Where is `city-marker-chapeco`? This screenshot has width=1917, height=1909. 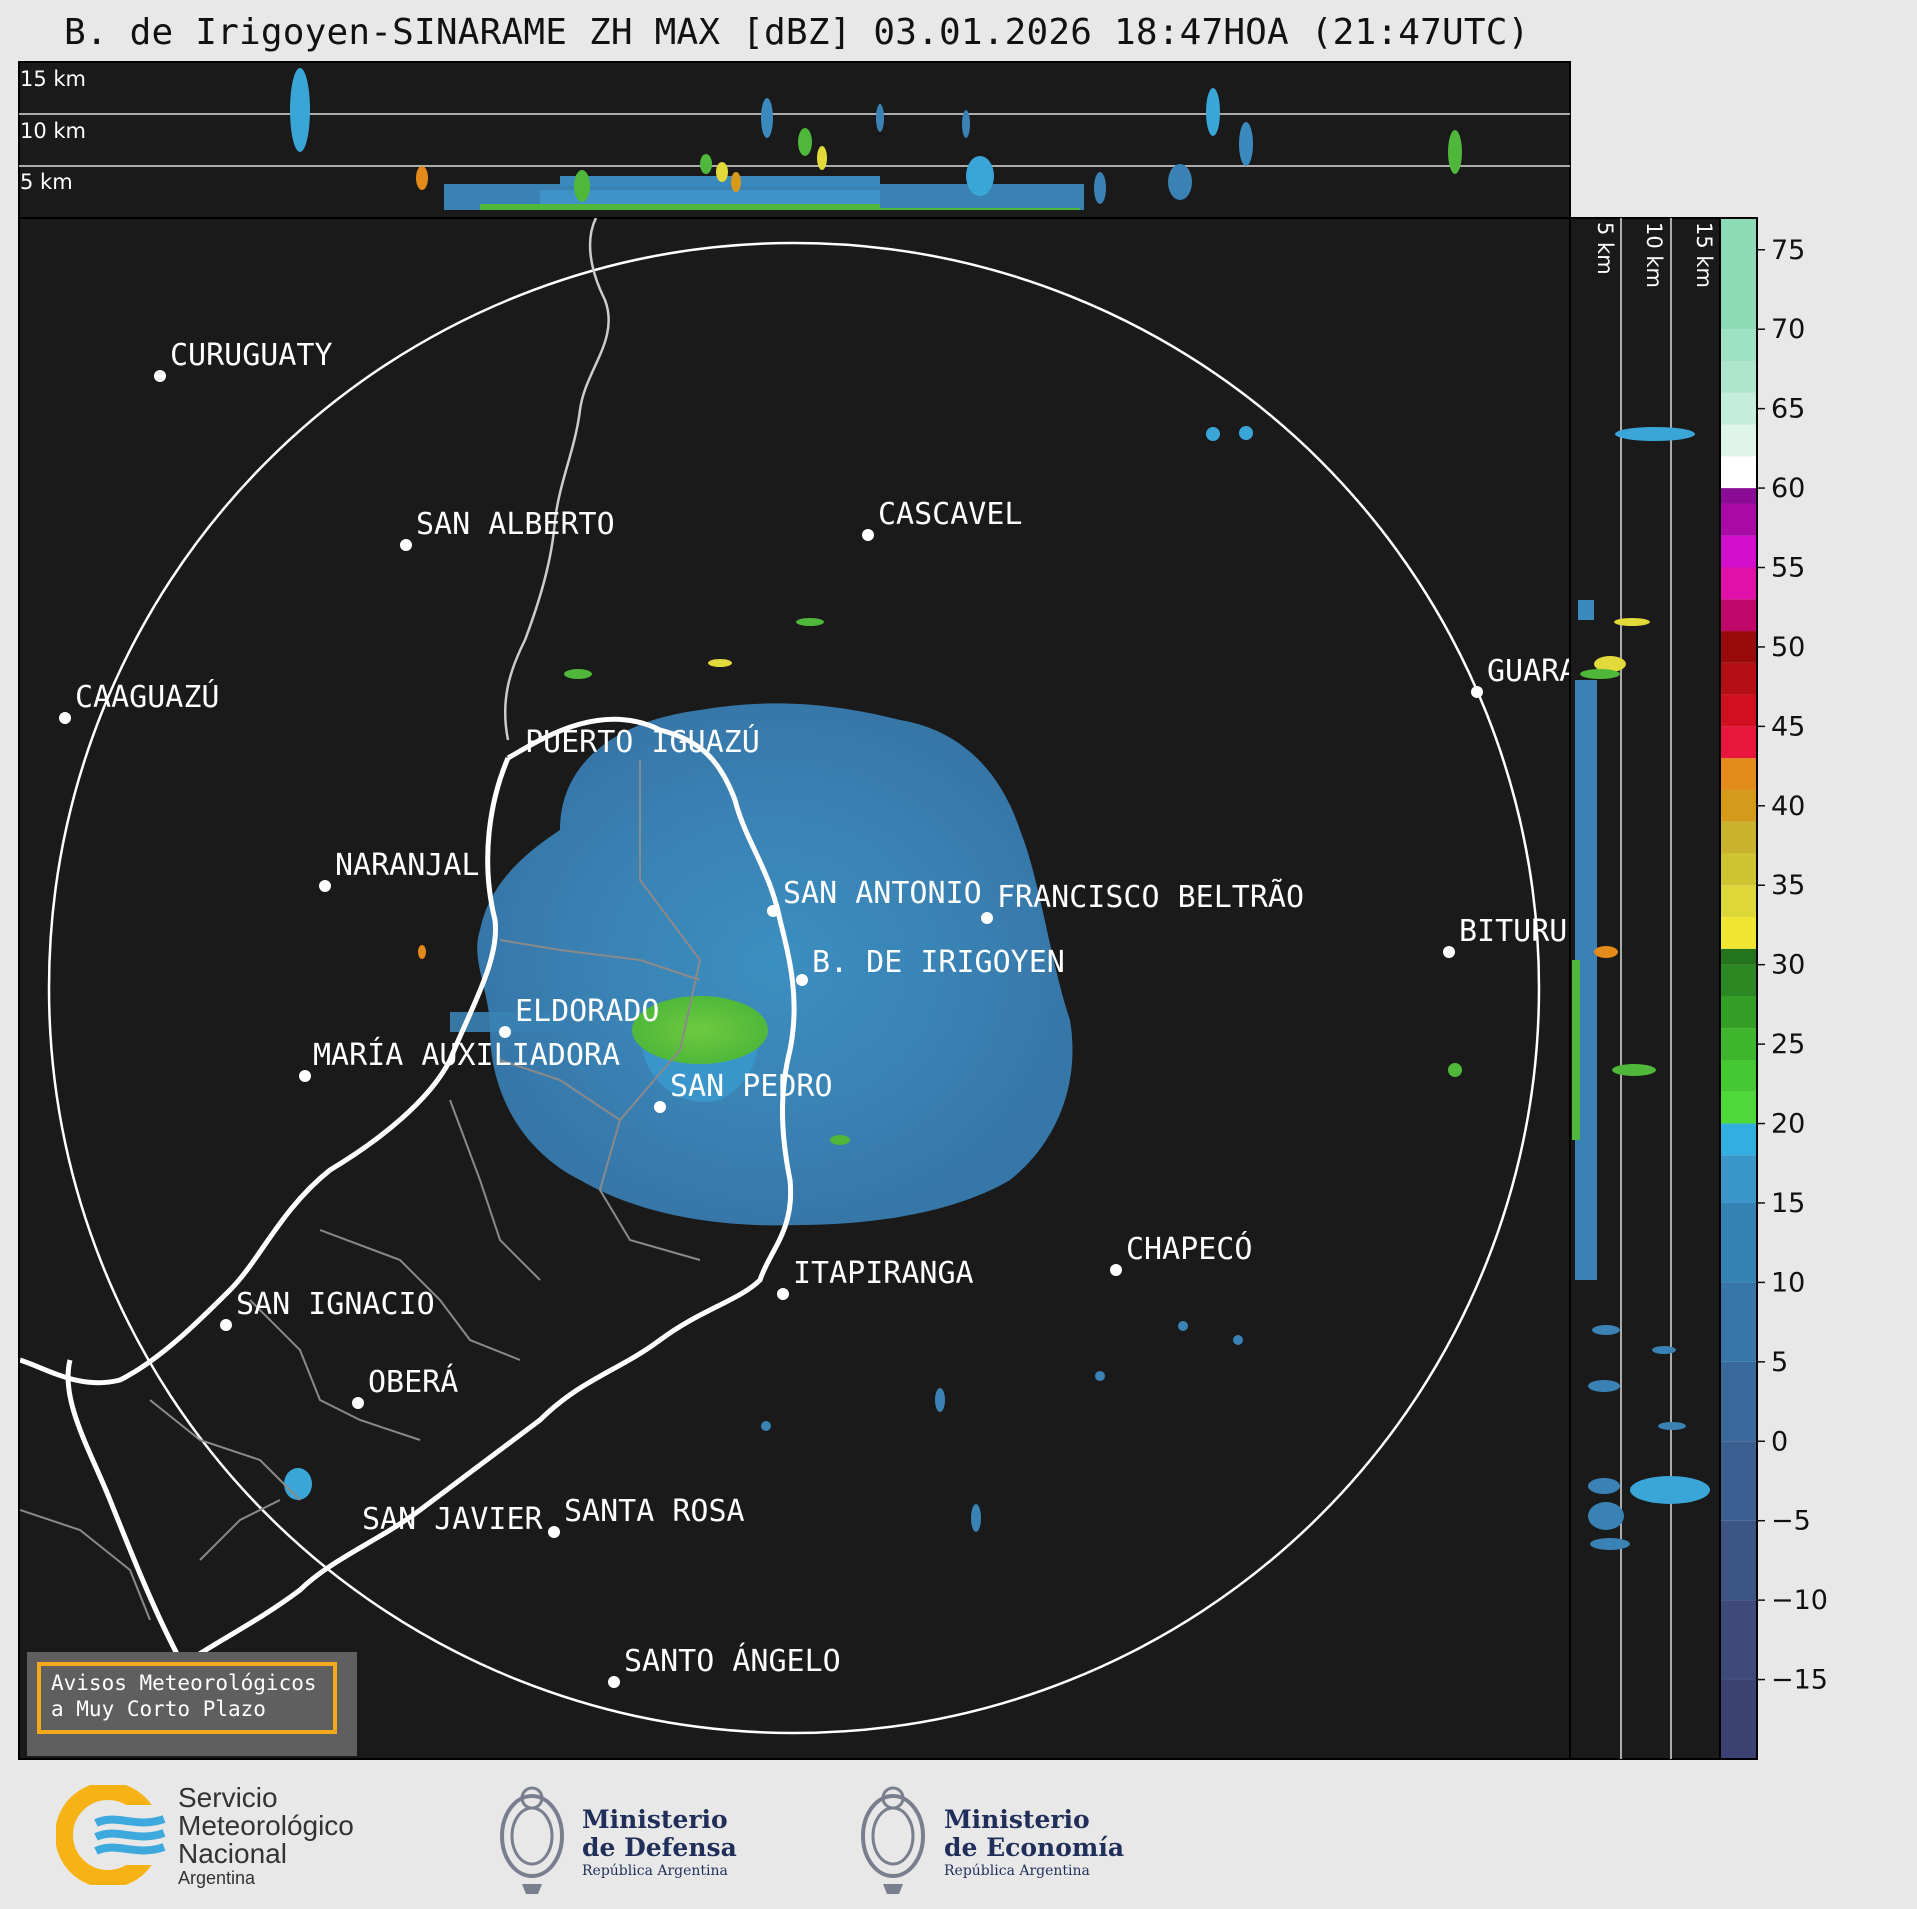
city-marker-chapeco is located at coordinates (1116, 1270).